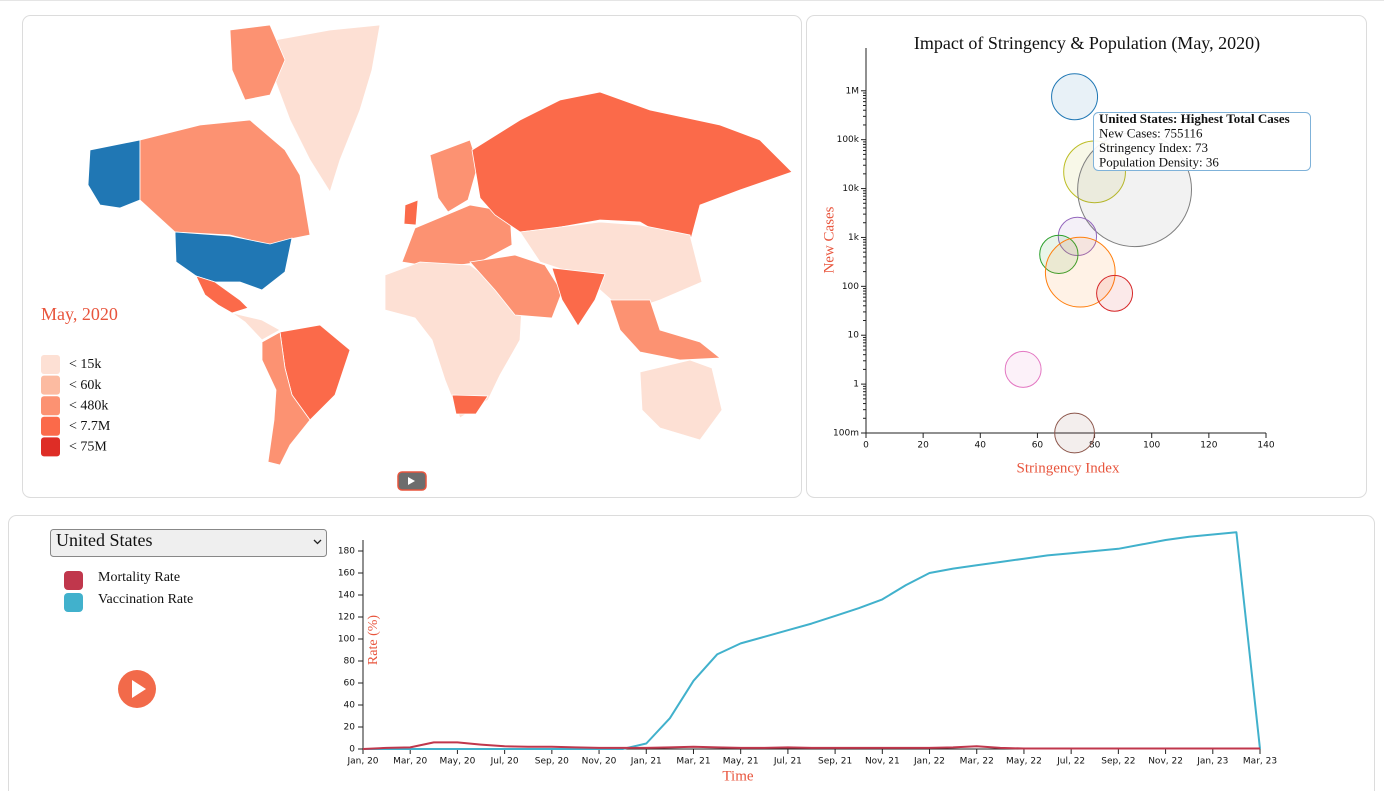 The height and width of the screenshot is (791, 1384). What do you see at coordinates (352, 750) in the screenshot?
I see `y-tick-label: 0` at bounding box center [352, 750].